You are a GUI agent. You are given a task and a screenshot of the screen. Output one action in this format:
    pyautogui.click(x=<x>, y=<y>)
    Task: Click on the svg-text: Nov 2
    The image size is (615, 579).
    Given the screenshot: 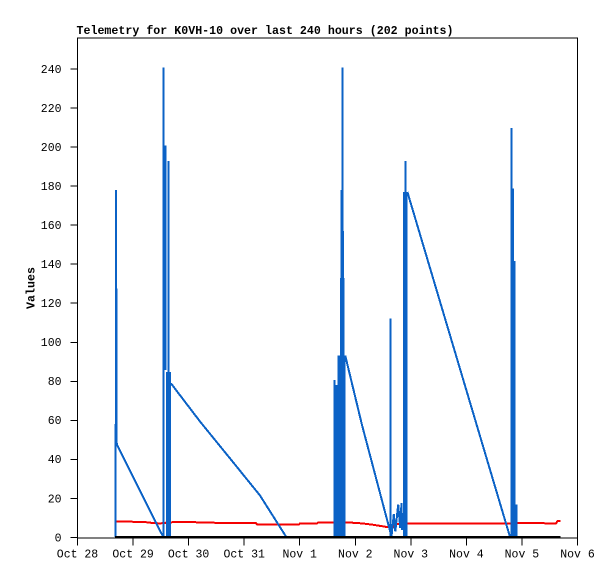 What is the action you would take?
    pyautogui.click(x=355, y=555)
    